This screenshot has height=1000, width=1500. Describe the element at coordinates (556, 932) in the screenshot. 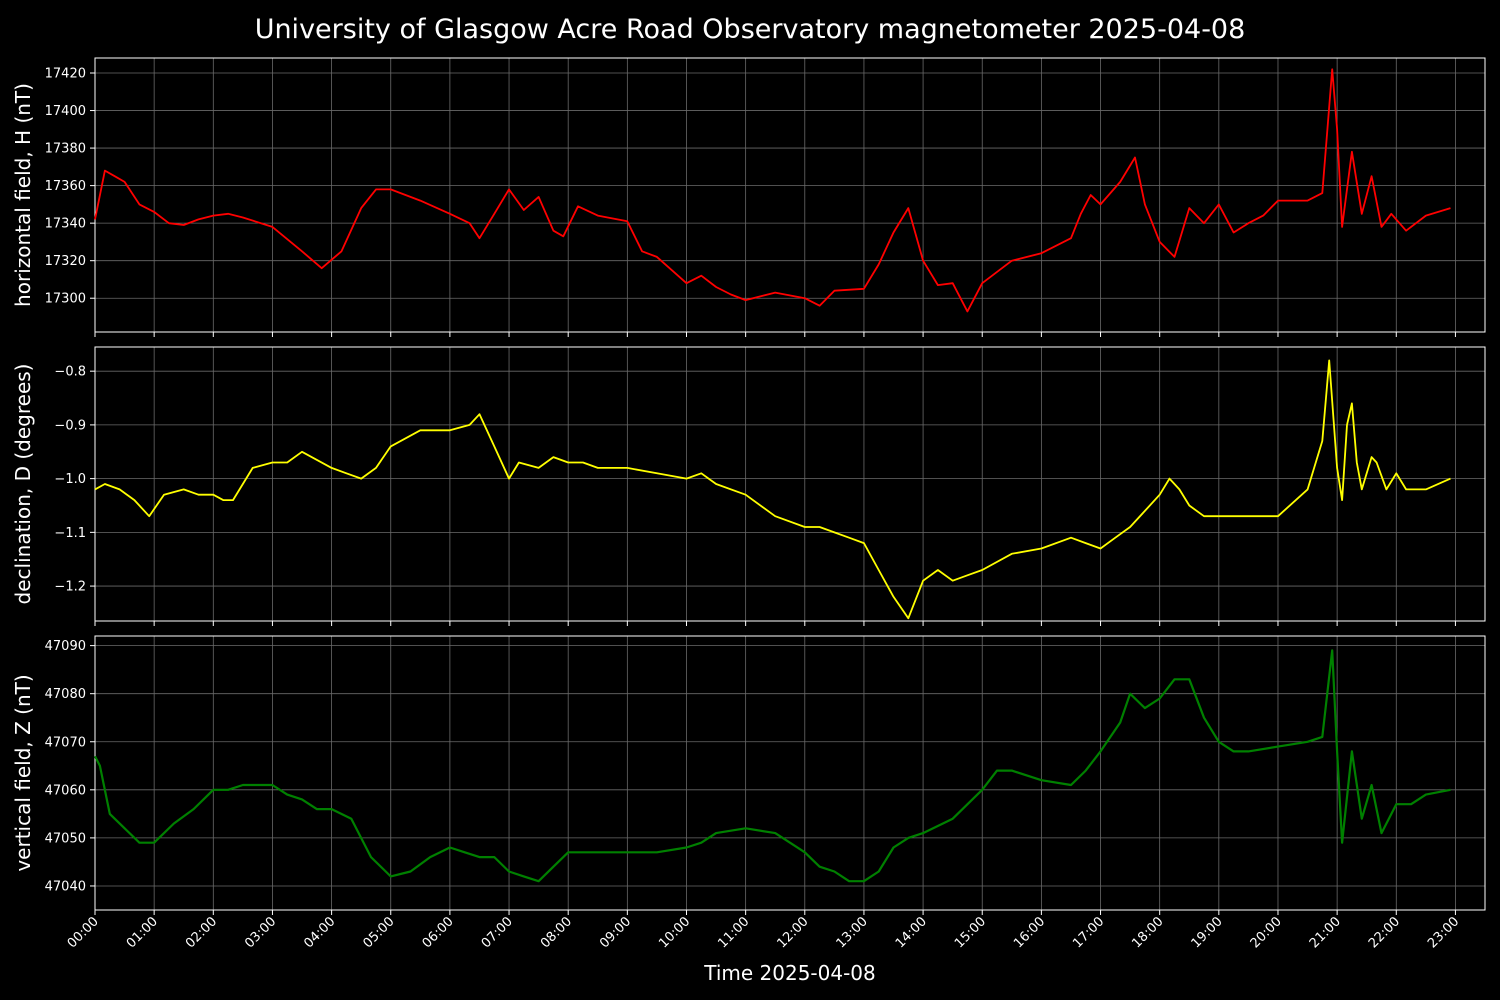

I see `x-tick-label: 08:00` at that location.